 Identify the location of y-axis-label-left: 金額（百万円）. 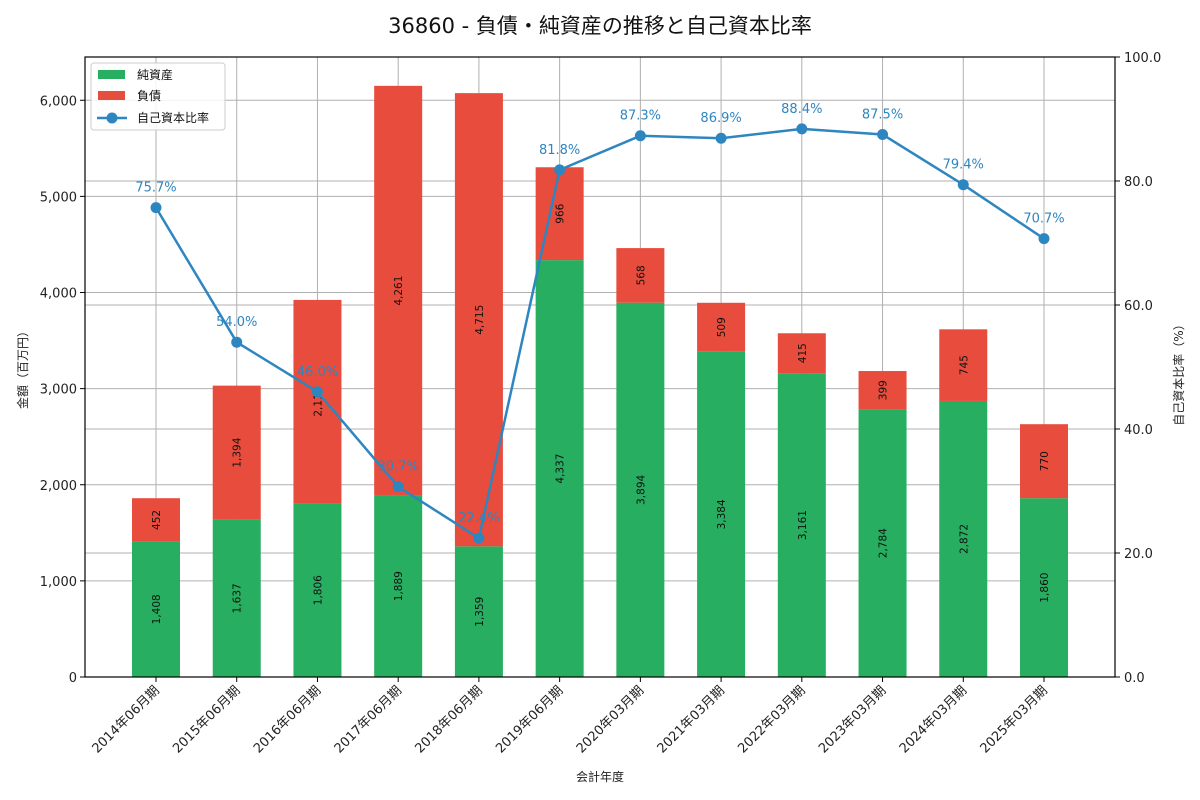
(22, 367).